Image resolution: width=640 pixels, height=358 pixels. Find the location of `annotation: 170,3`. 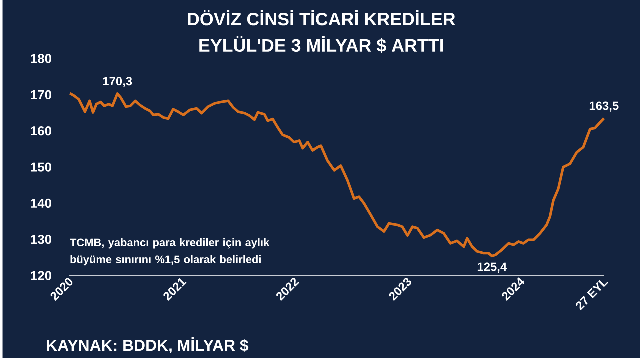

annotation: 170,3 is located at coordinates (117, 82).